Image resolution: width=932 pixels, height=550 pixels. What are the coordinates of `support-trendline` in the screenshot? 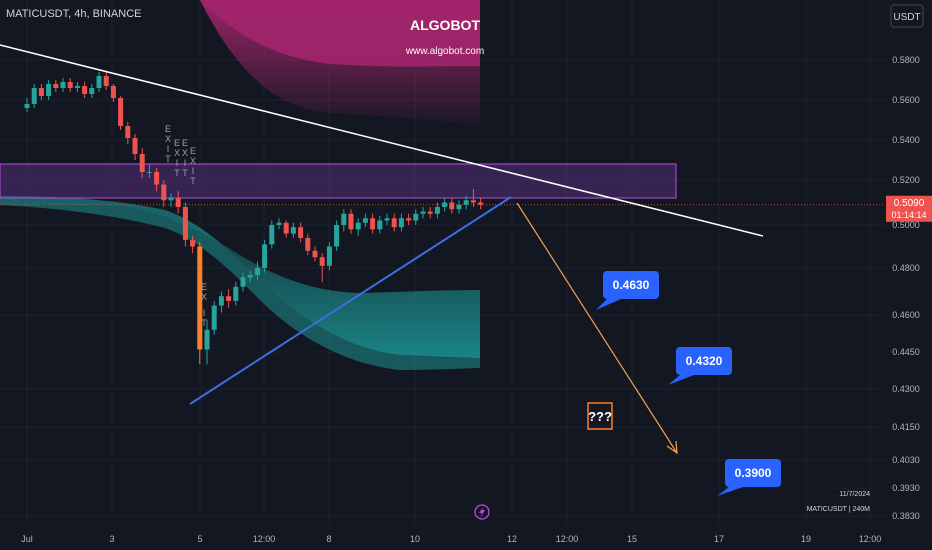 It's located at (350, 300).